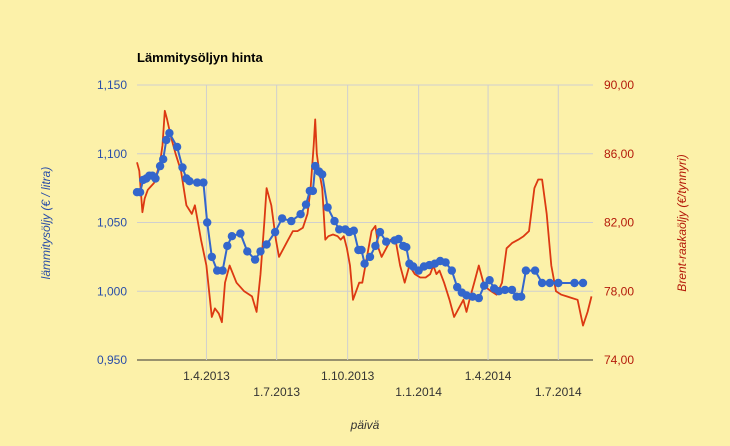 Image resolution: width=730 pixels, height=446 pixels. I want to click on left-axis-ticks: 0,950 1,000 1,050 1,100 1,150, so click(112, 222).